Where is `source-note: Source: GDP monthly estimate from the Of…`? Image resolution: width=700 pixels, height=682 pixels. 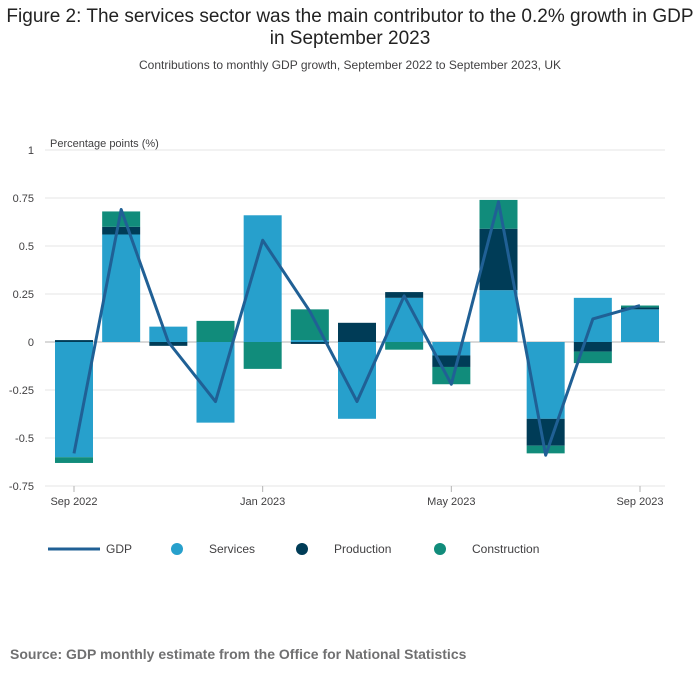
source-note: Source: GDP monthly estimate from the Of… is located at coordinates (238, 654).